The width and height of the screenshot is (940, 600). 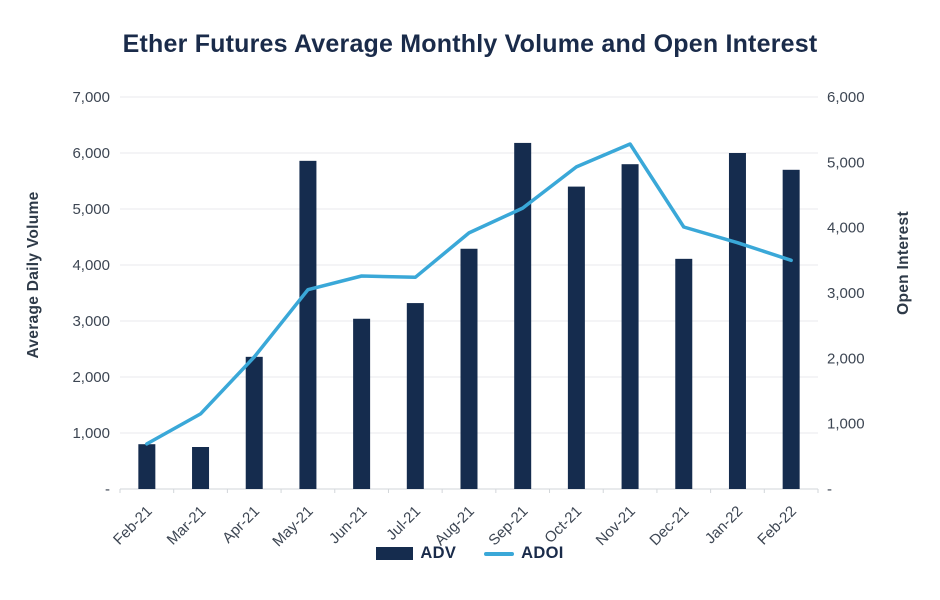 I want to click on legend: ADV ADOI, so click(x=470, y=553).